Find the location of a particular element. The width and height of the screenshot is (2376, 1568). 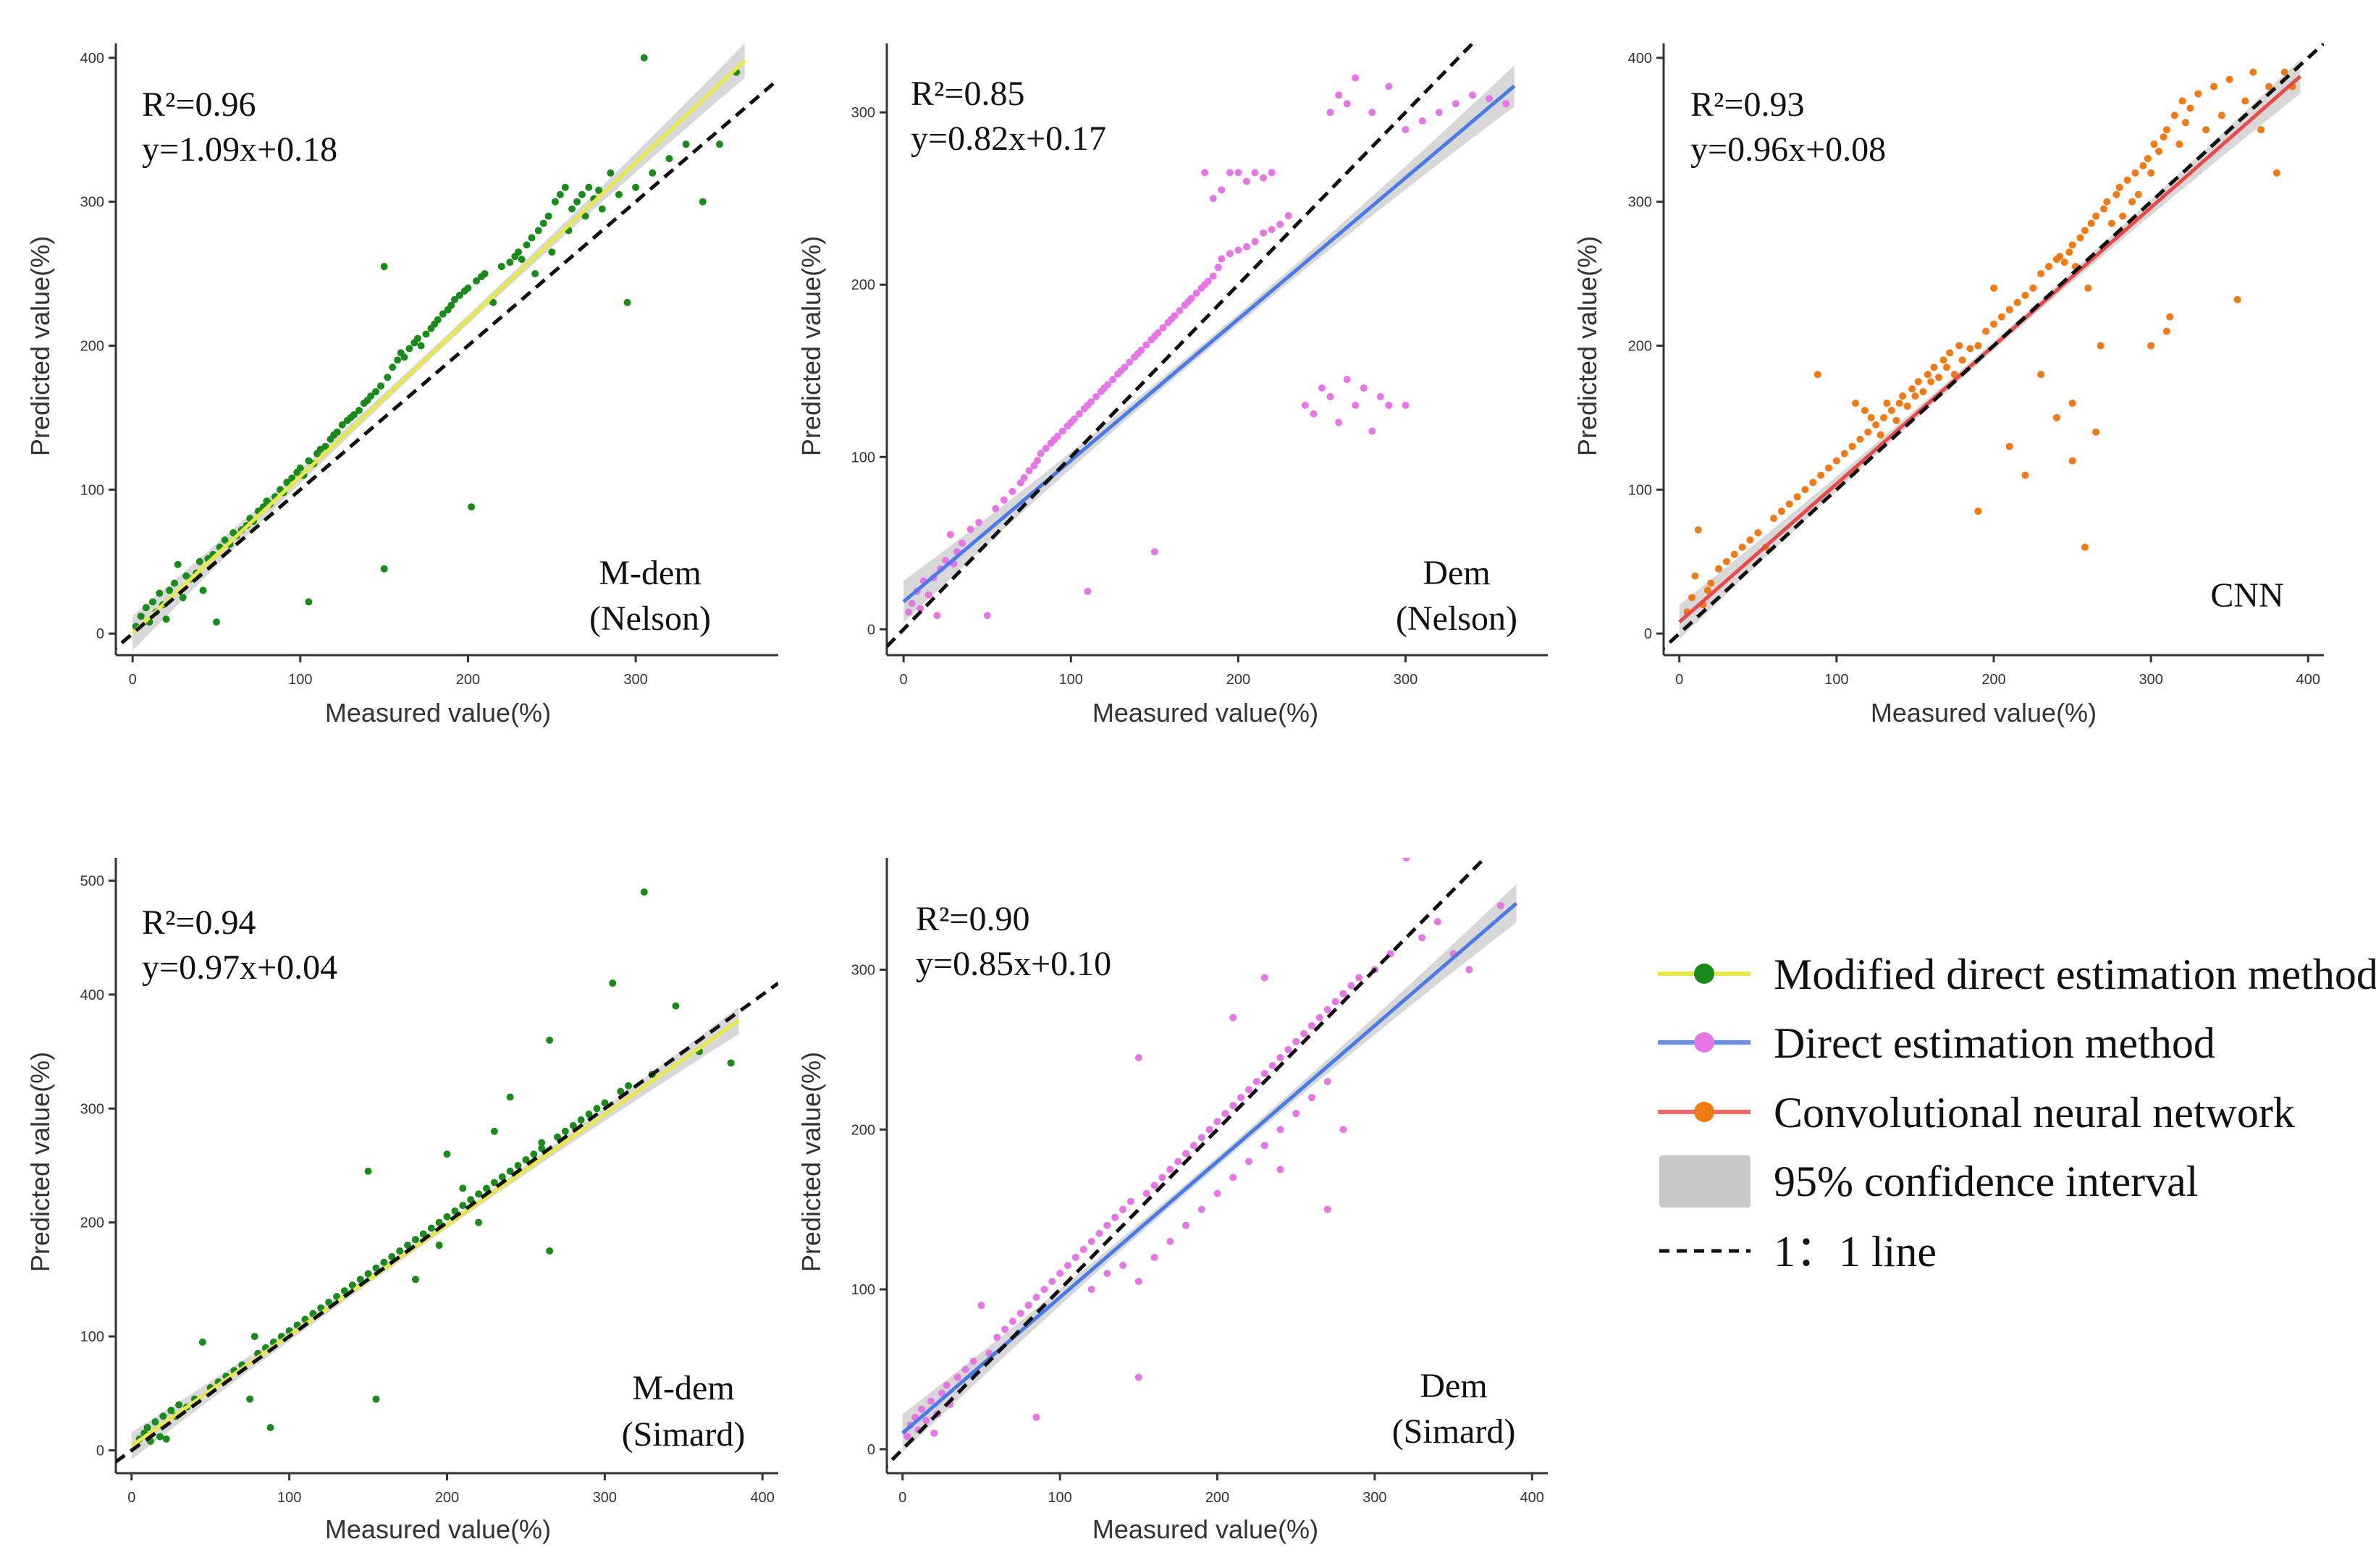

x-tick-label: 0 is located at coordinates (904, 680).